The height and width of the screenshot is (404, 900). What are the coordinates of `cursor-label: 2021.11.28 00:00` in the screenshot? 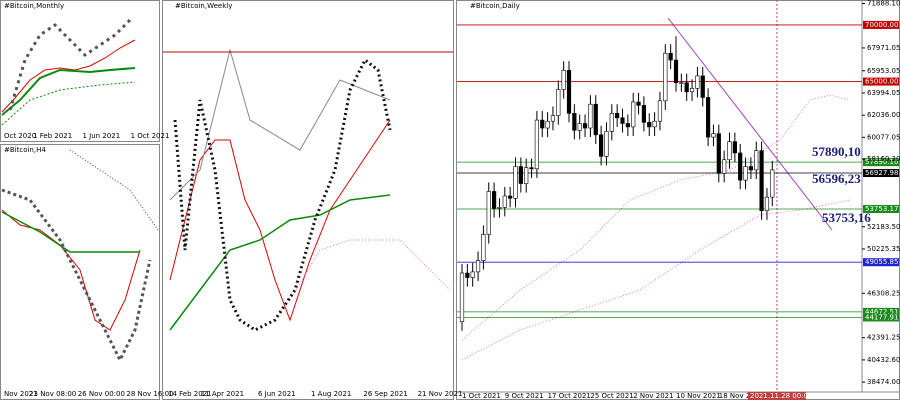 It's located at (781, 396).